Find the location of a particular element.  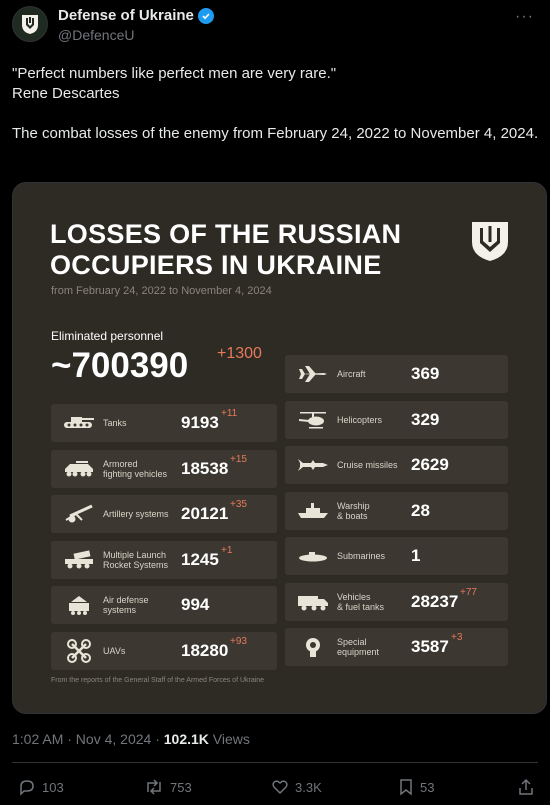

stat-label: UAVs is located at coordinates (114, 650).